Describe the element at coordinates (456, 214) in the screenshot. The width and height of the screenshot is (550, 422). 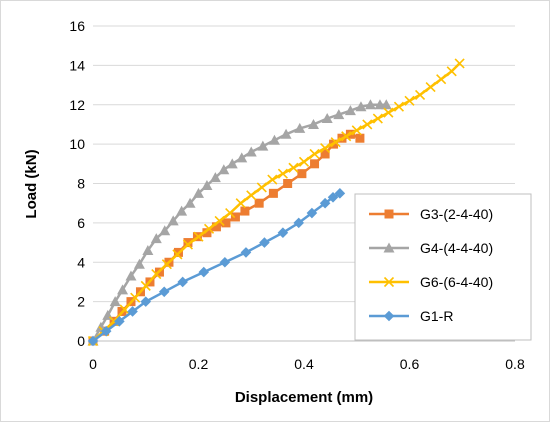
I see `legend-label: G3-(2-4-40)` at that location.